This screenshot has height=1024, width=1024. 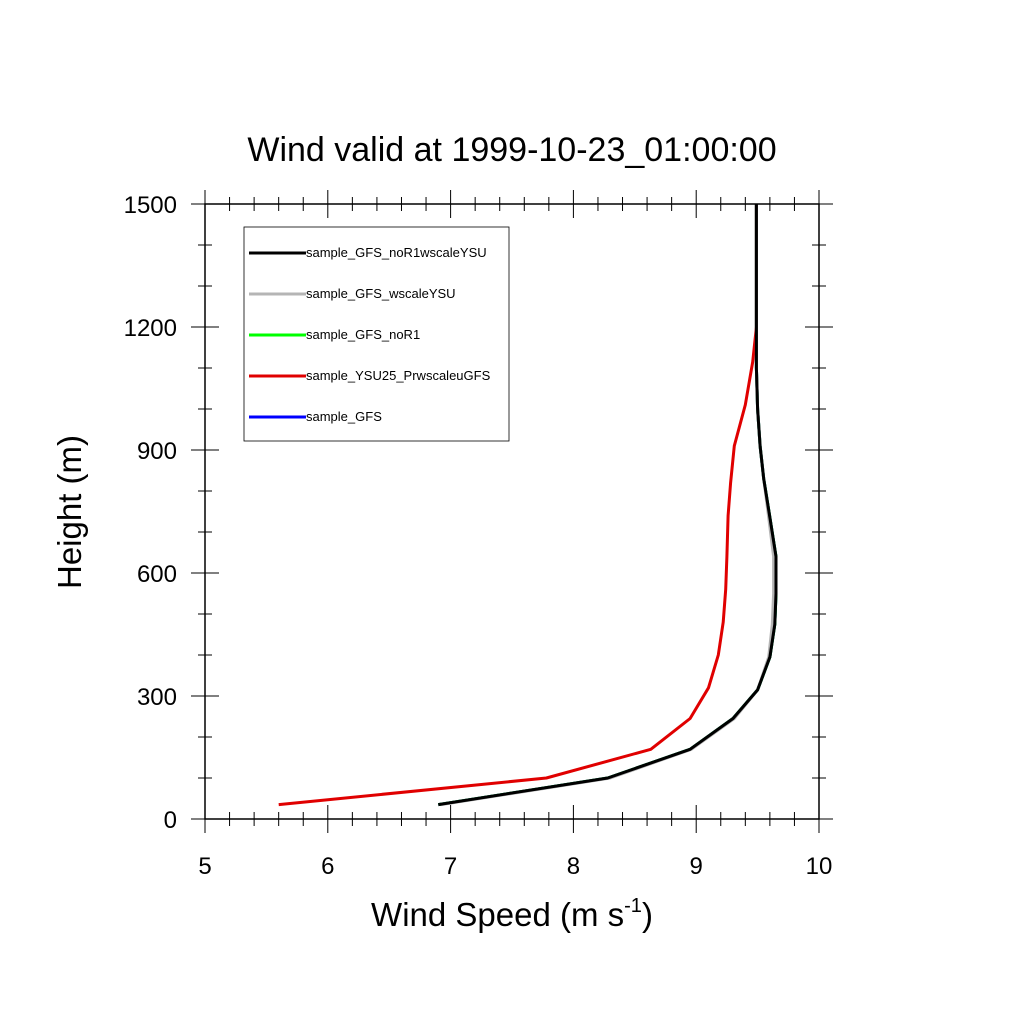 What do you see at coordinates (157, 697) in the screenshot?
I see `y-tick-label: 300` at bounding box center [157, 697].